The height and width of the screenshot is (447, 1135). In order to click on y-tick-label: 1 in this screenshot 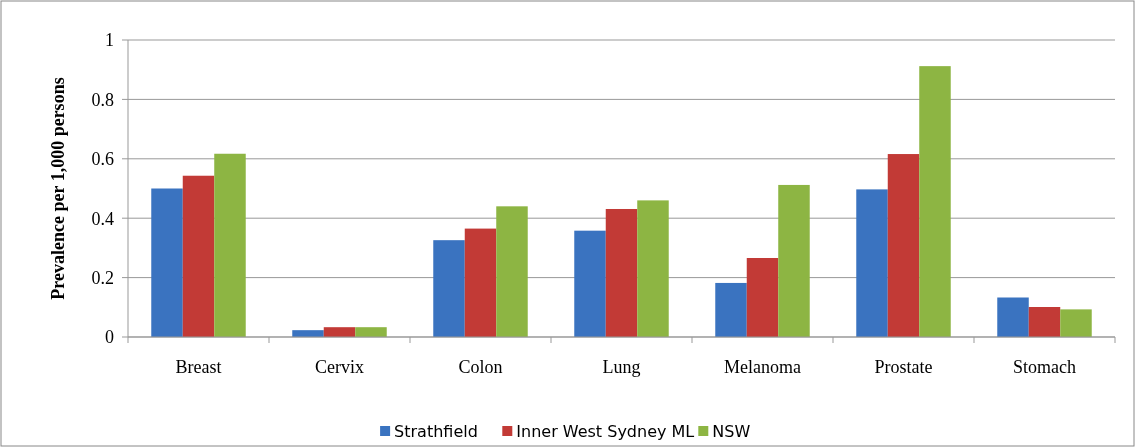, I will do `click(109, 40)`.